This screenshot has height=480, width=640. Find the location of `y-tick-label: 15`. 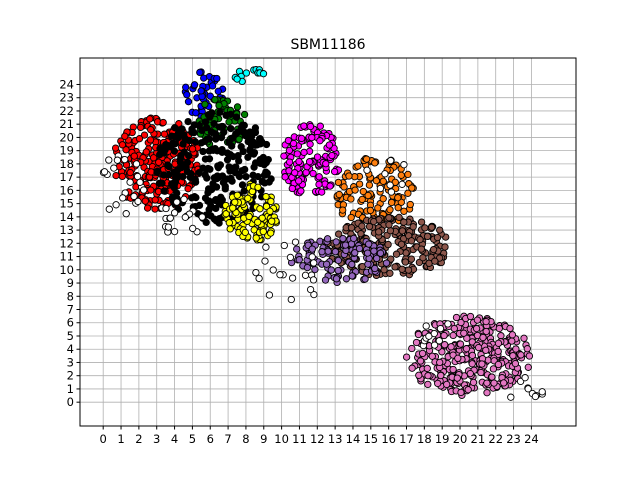

y-tick-label: 15 is located at coordinates (66, 204).